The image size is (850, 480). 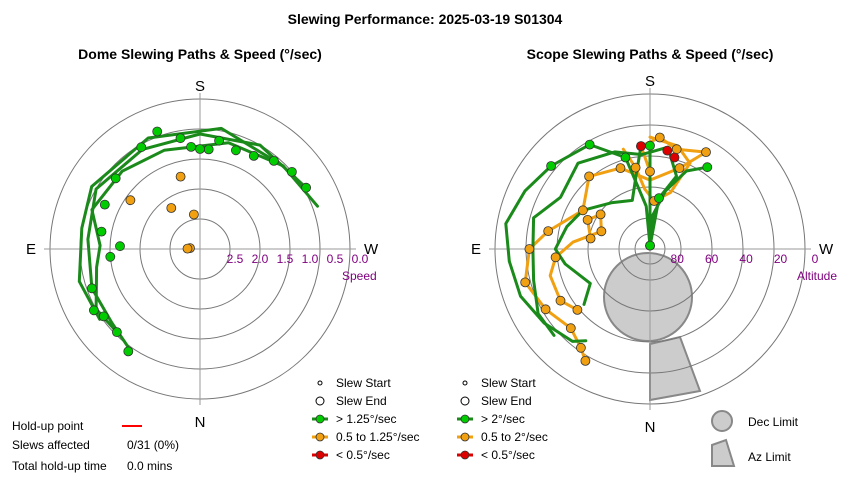 I want to click on legend-label: 0.5 to 2°/sec, so click(x=514, y=437).